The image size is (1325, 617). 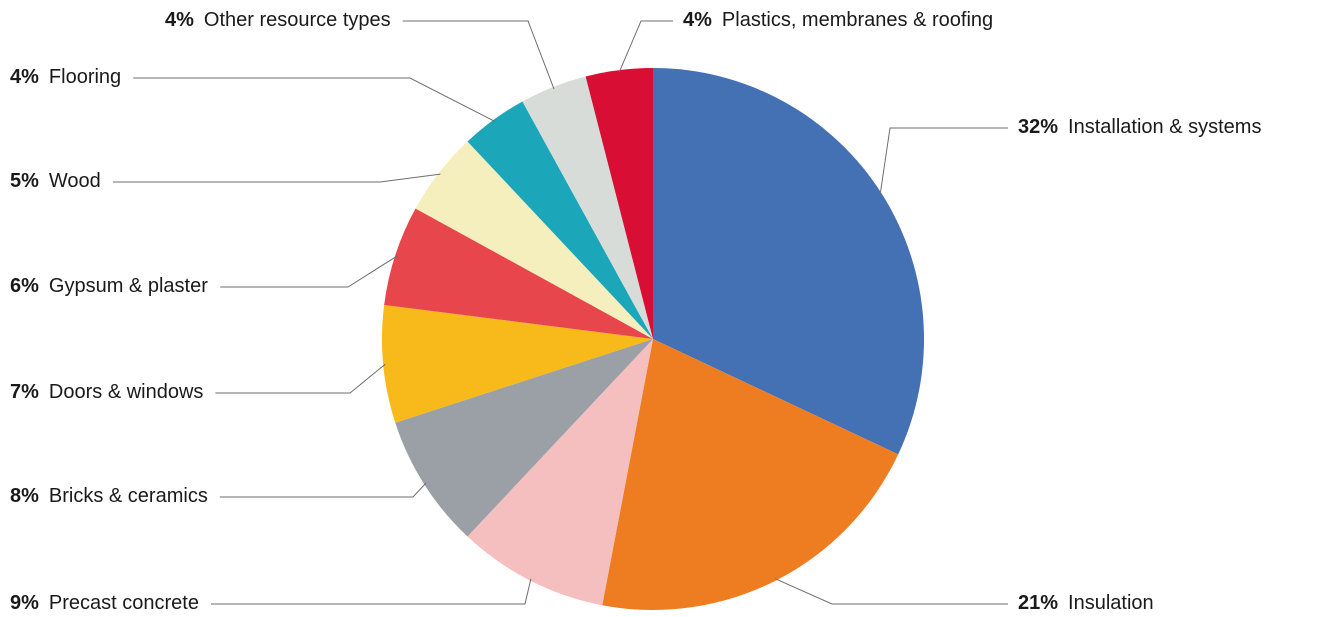 I want to click on slice-label-installation-systems: 32% Installation & systems, so click(x=1139, y=127).